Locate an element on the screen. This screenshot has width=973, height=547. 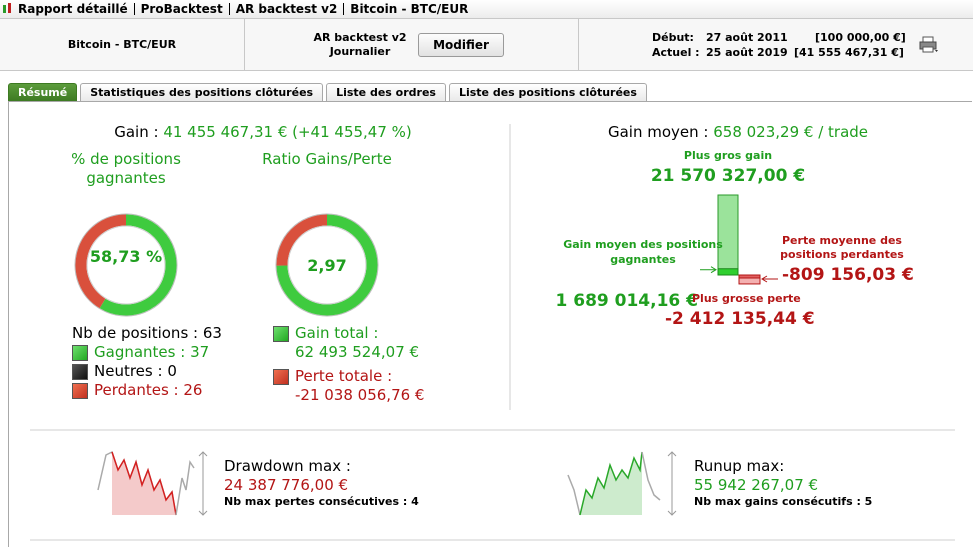
max-gain-value: 21 570 327,00 € is located at coordinates (728, 176).